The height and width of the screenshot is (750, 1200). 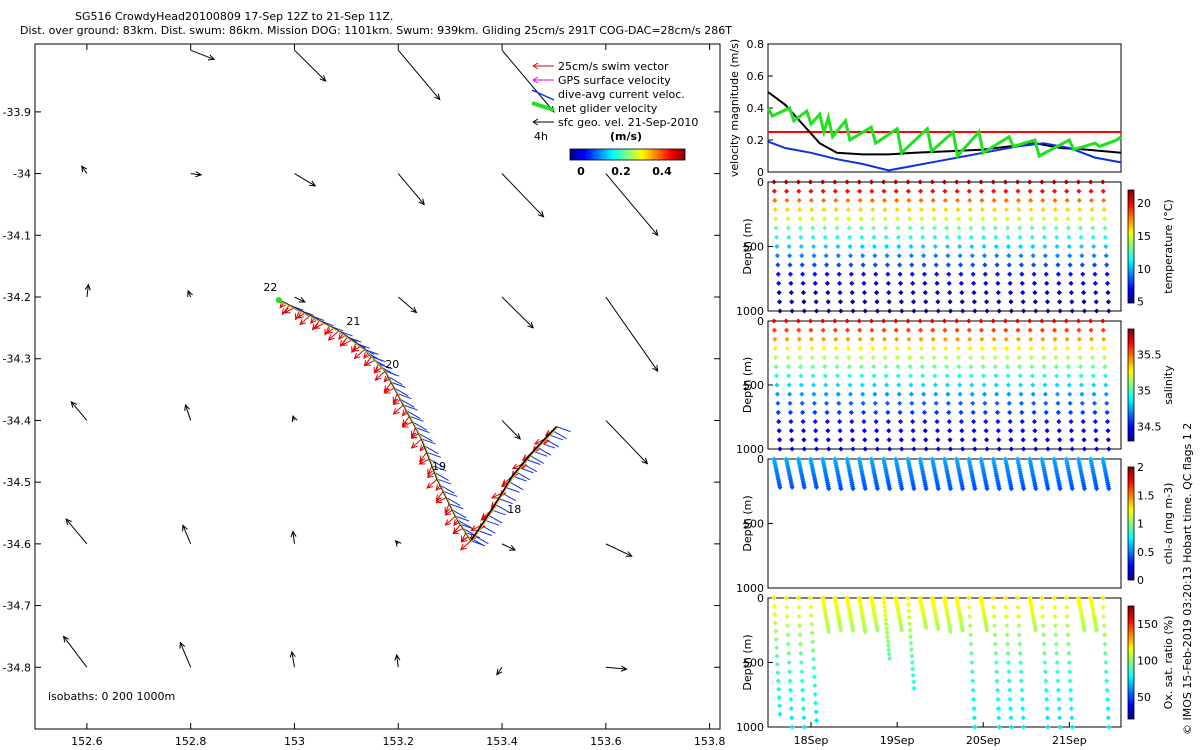 What do you see at coordinates (1140, 302) in the screenshot?
I see `profile-colorbar-tick: 5` at bounding box center [1140, 302].